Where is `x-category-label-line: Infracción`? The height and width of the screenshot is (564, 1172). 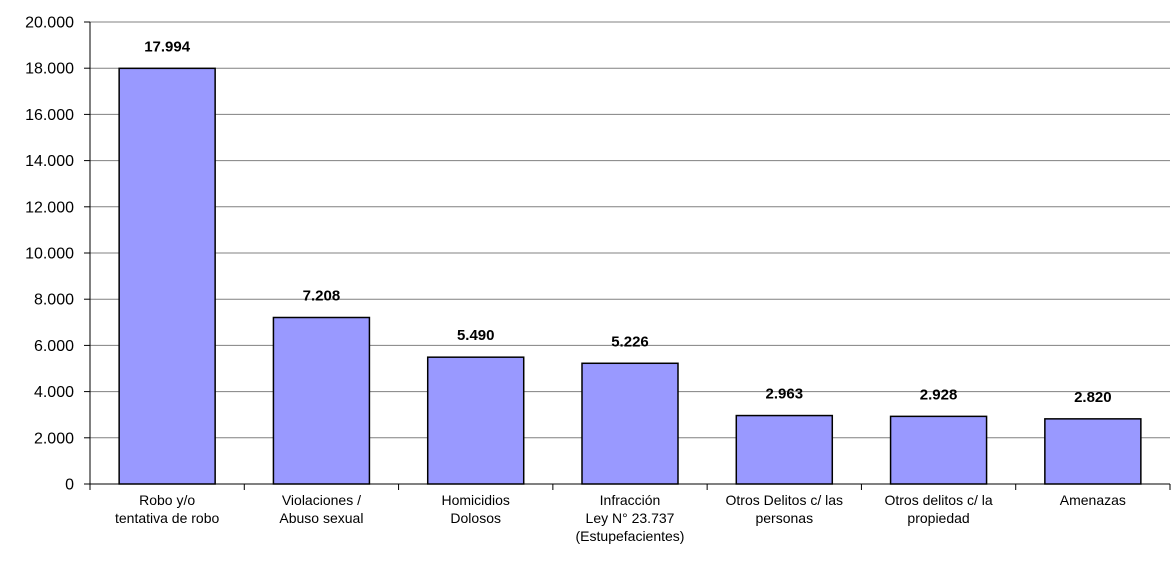 x-category-label-line: Infracción is located at coordinates (630, 500).